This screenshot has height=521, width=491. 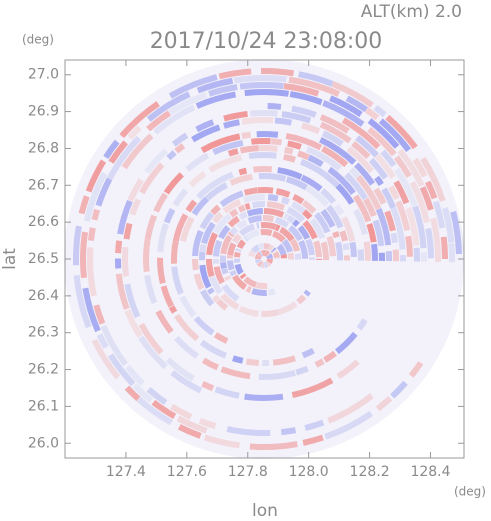 I want to click on x-tick-label: 128.0, so click(x=309, y=472).